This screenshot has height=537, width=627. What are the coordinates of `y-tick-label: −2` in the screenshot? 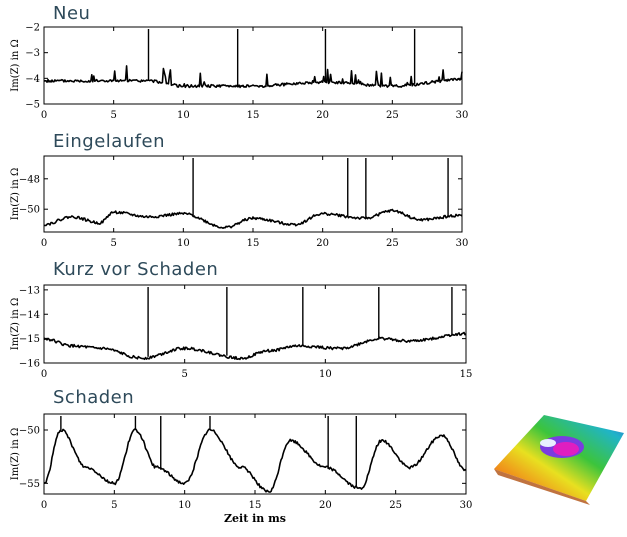 It's located at (32, 28).